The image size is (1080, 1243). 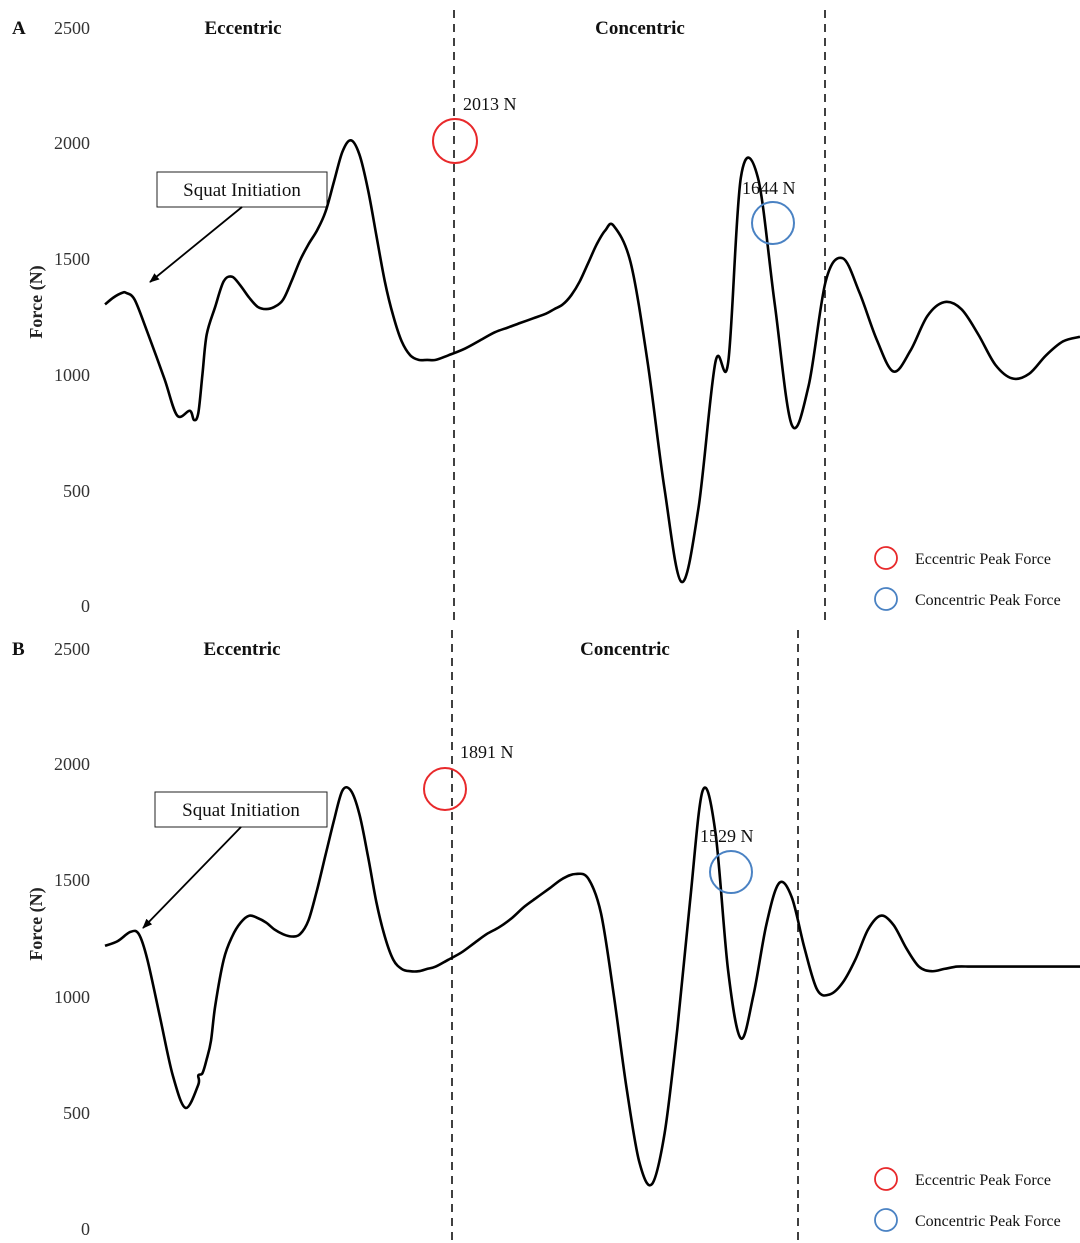 What do you see at coordinates (19, 28) in the screenshot?
I see `panel-letter: A` at bounding box center [19, 28].